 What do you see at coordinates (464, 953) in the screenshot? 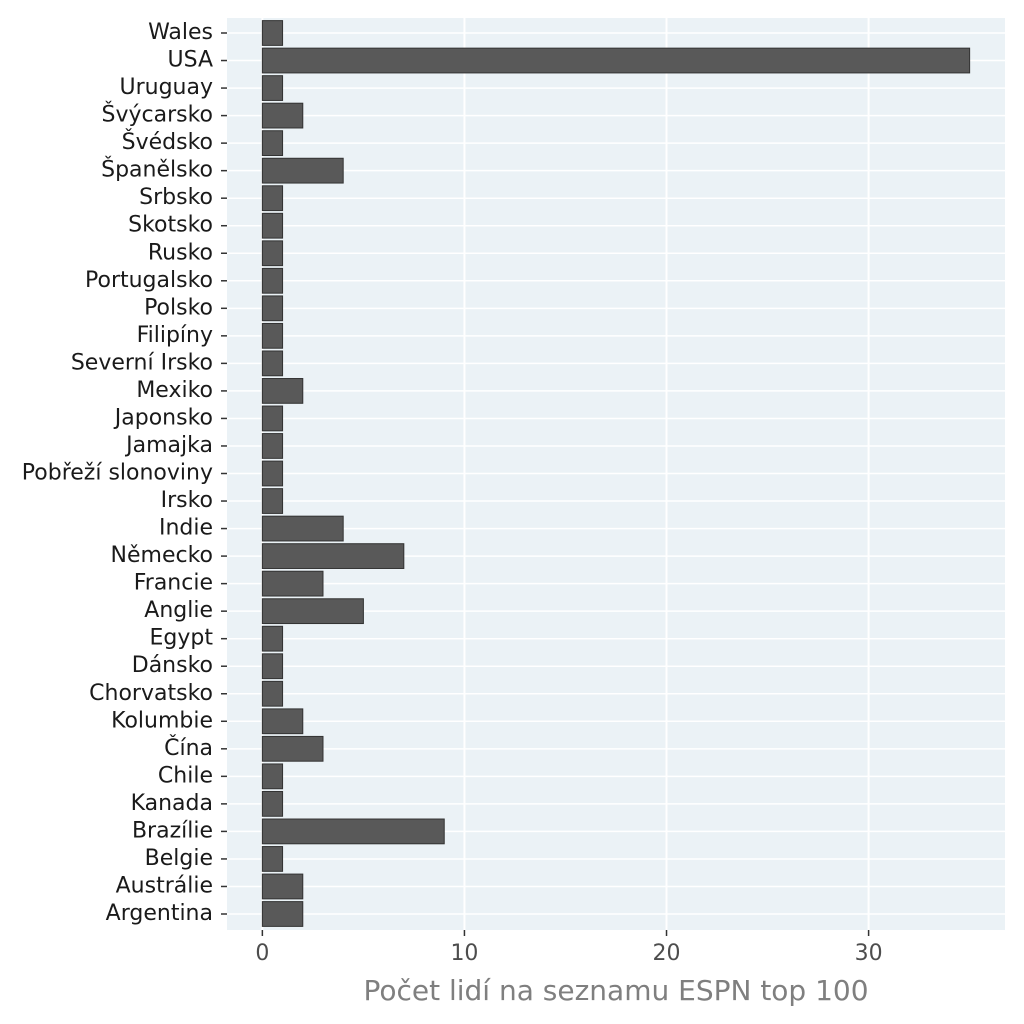
I see `x-tick-label: 10` at bounding box center [464, 953].